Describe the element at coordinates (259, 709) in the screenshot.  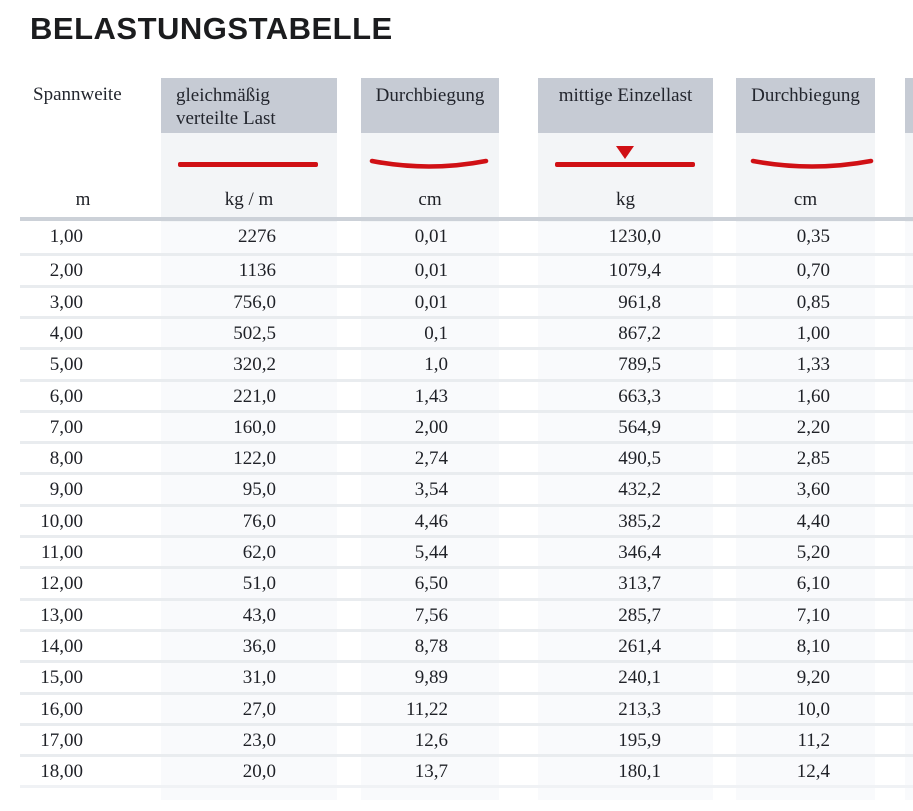
I see `cell-verteilte-last: 27,0` at that location.